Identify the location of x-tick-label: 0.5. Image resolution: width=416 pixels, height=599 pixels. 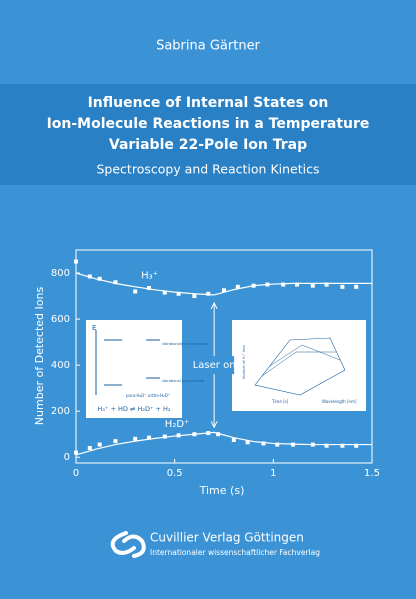
(175, 473).